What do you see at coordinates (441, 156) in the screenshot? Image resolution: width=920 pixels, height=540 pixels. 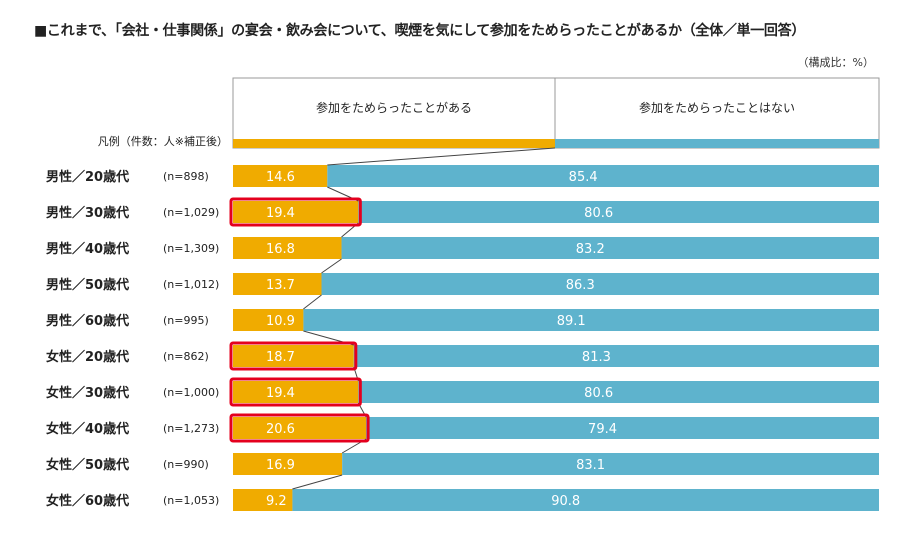 I see `legend-connector-line` at bounding box center [441, 156].